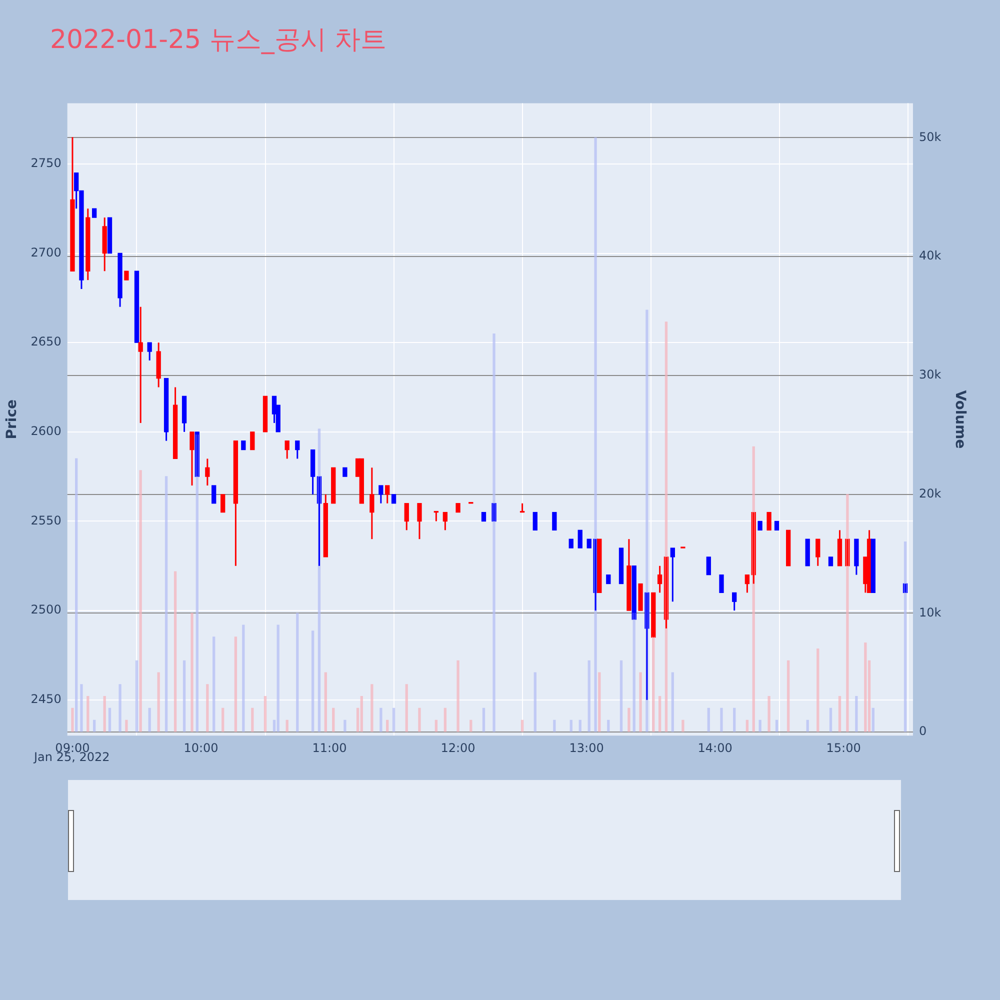  Describe the element at coordinates (715, 747) in the screenshot. I see `x-tick-label: 14:00` at that location.